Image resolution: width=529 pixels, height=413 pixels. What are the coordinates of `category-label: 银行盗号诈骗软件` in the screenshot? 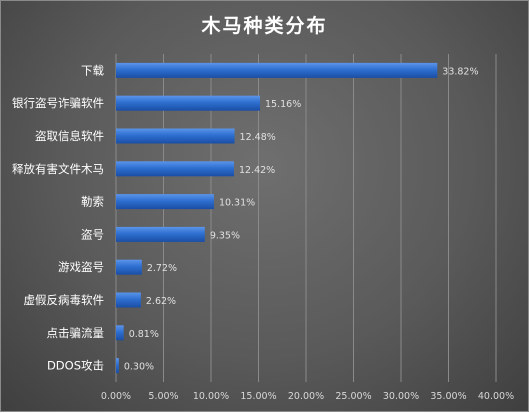 It's located at (58, 103).